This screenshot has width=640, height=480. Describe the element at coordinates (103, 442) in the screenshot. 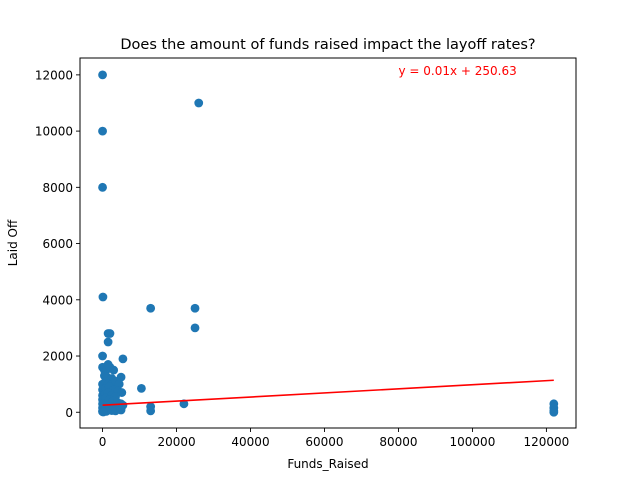

I see `x-tick-label: 0` at that location.